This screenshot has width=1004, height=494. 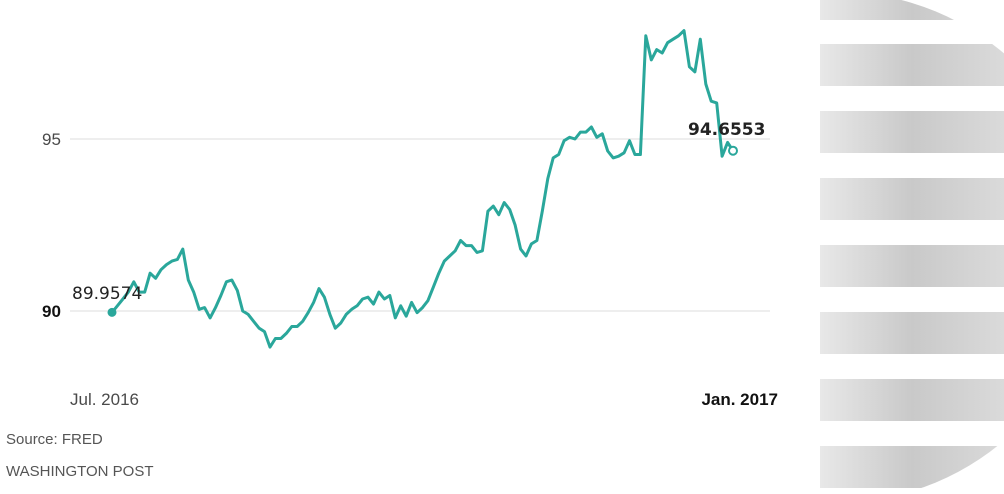 What do you see at coordinates (726, 130) in the screenshot?
I see `end-value-label: 94.6553` at bounding box center [726, 130].